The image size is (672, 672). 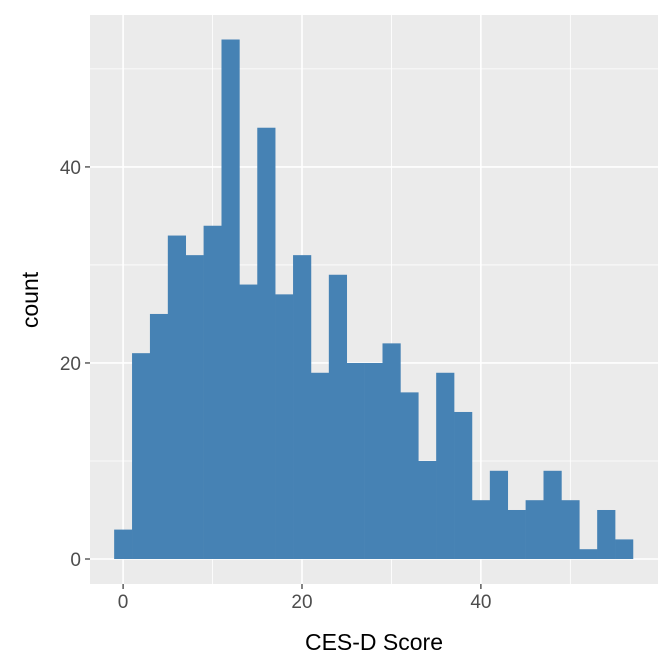 I want to click on x-axis: 0 20 40, so click(x=304, y=598).